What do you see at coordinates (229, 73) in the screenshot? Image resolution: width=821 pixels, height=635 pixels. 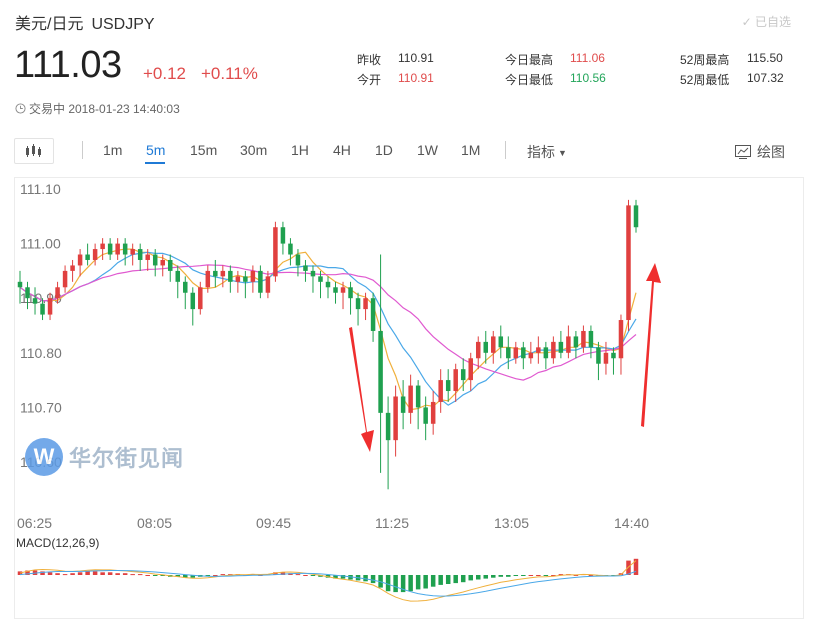 I see `price-change-pct: +0.11%` at bounding box center [229, 73].